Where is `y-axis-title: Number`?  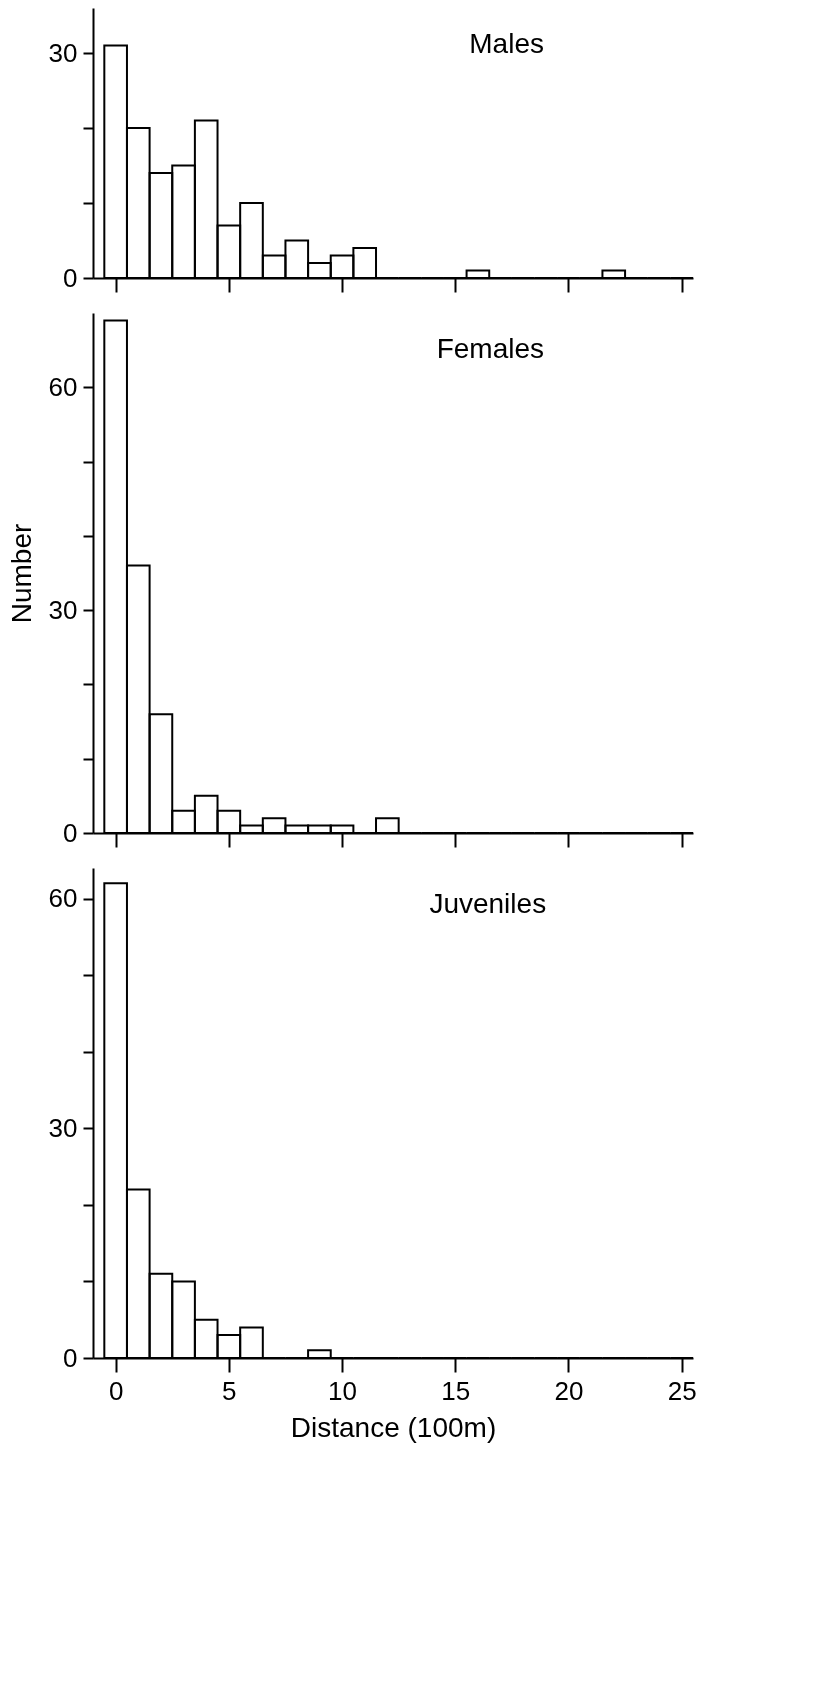
y-axis-title: Number is located at coordinates (21, 573).